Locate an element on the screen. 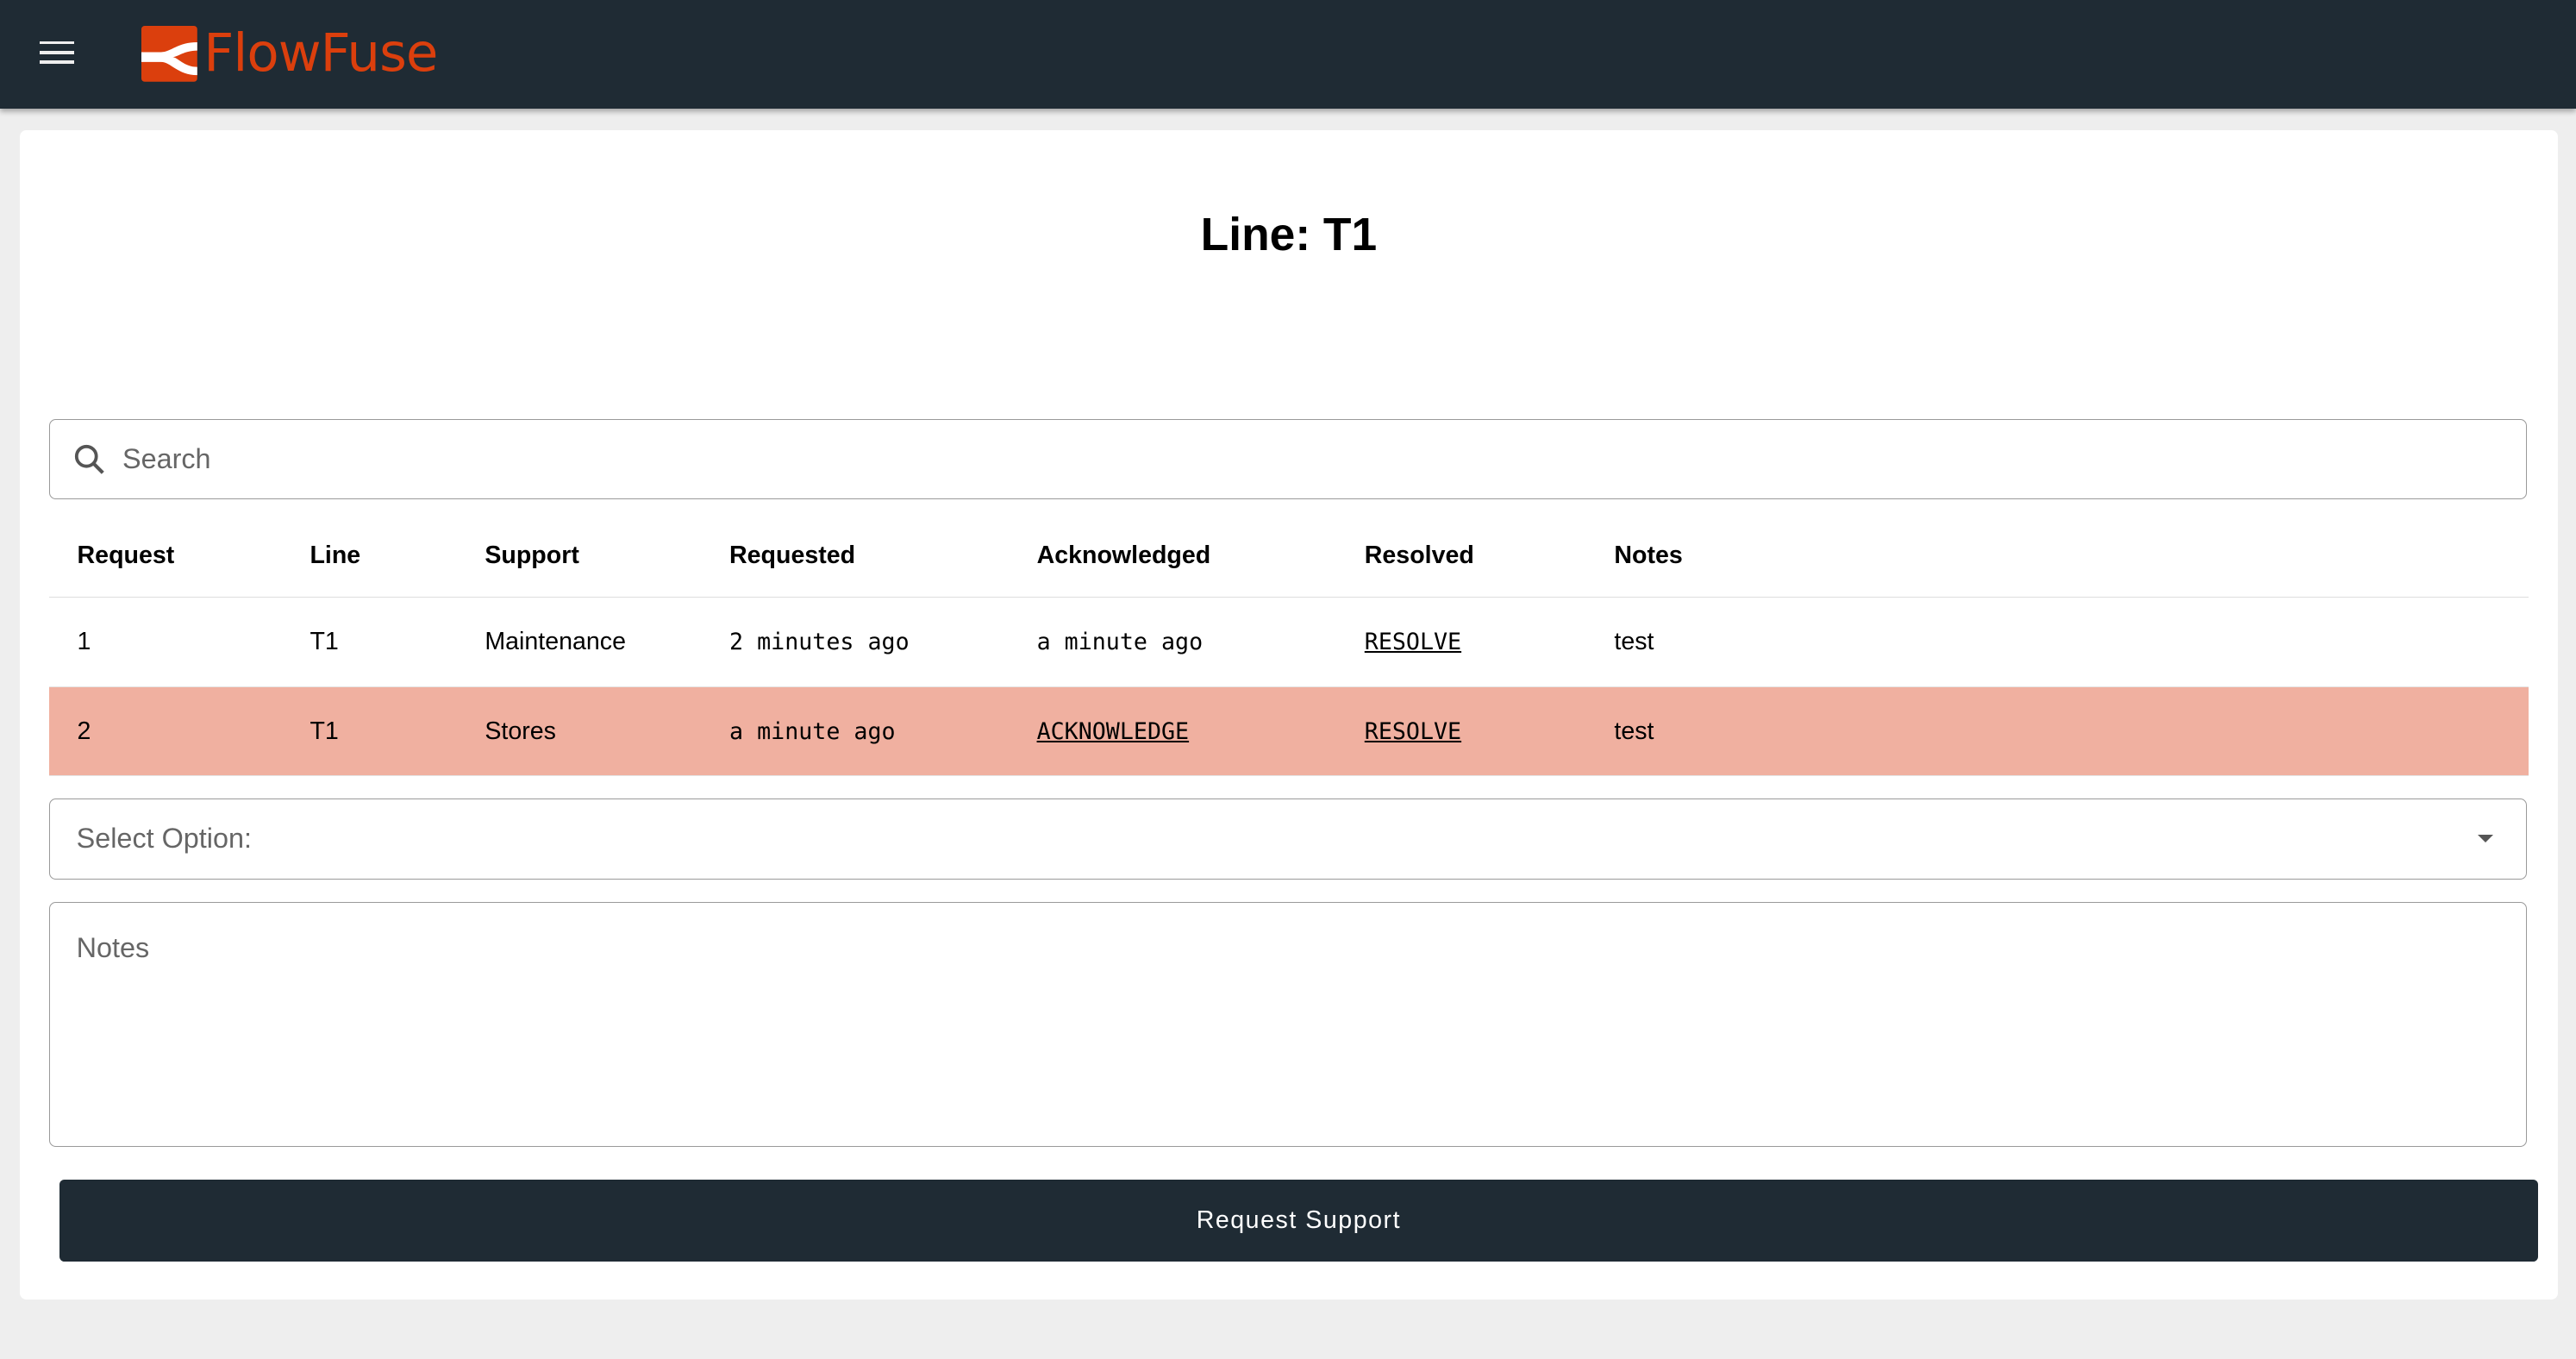 The height and width of the screenshot is (1359, 2576). column-header: Request is located at coordinates (166, 556).